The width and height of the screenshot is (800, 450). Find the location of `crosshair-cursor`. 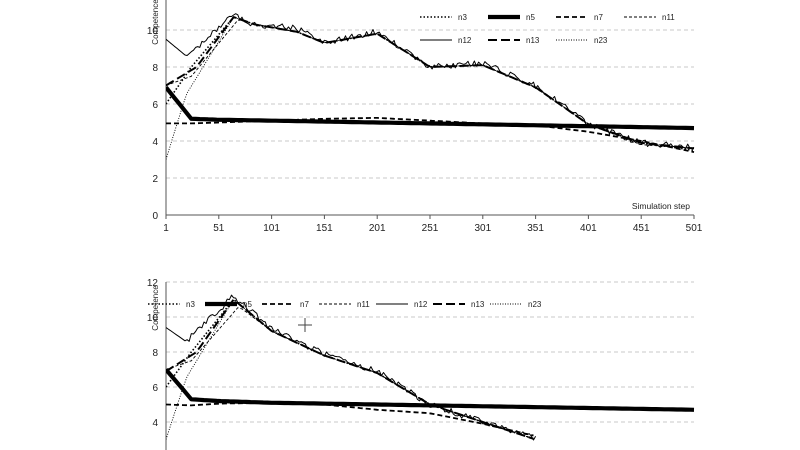

crosshair-cursor is located at coordinates (305, 325).